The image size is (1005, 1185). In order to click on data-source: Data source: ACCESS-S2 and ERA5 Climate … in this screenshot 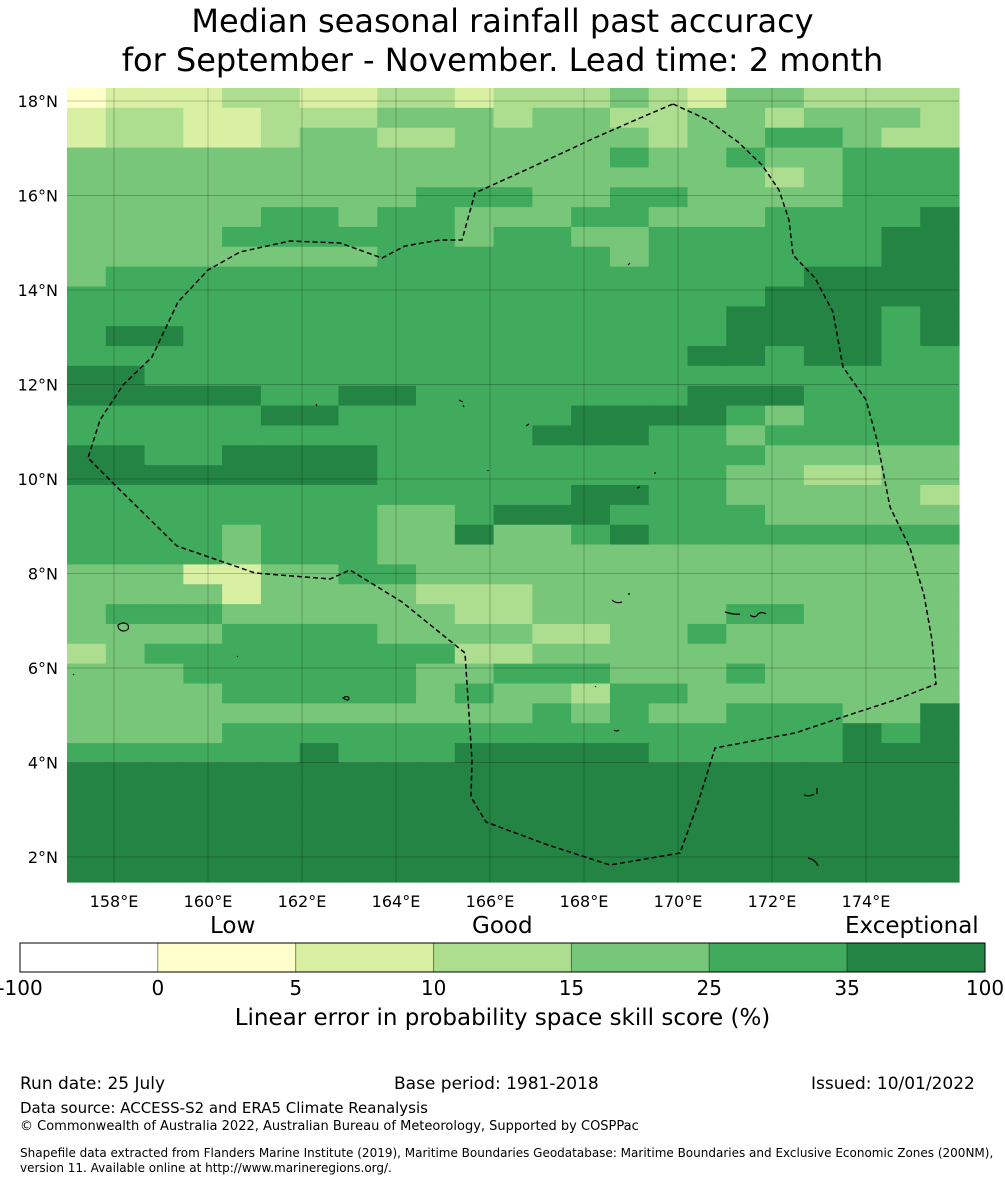, I will do `click(224, 1108)`.